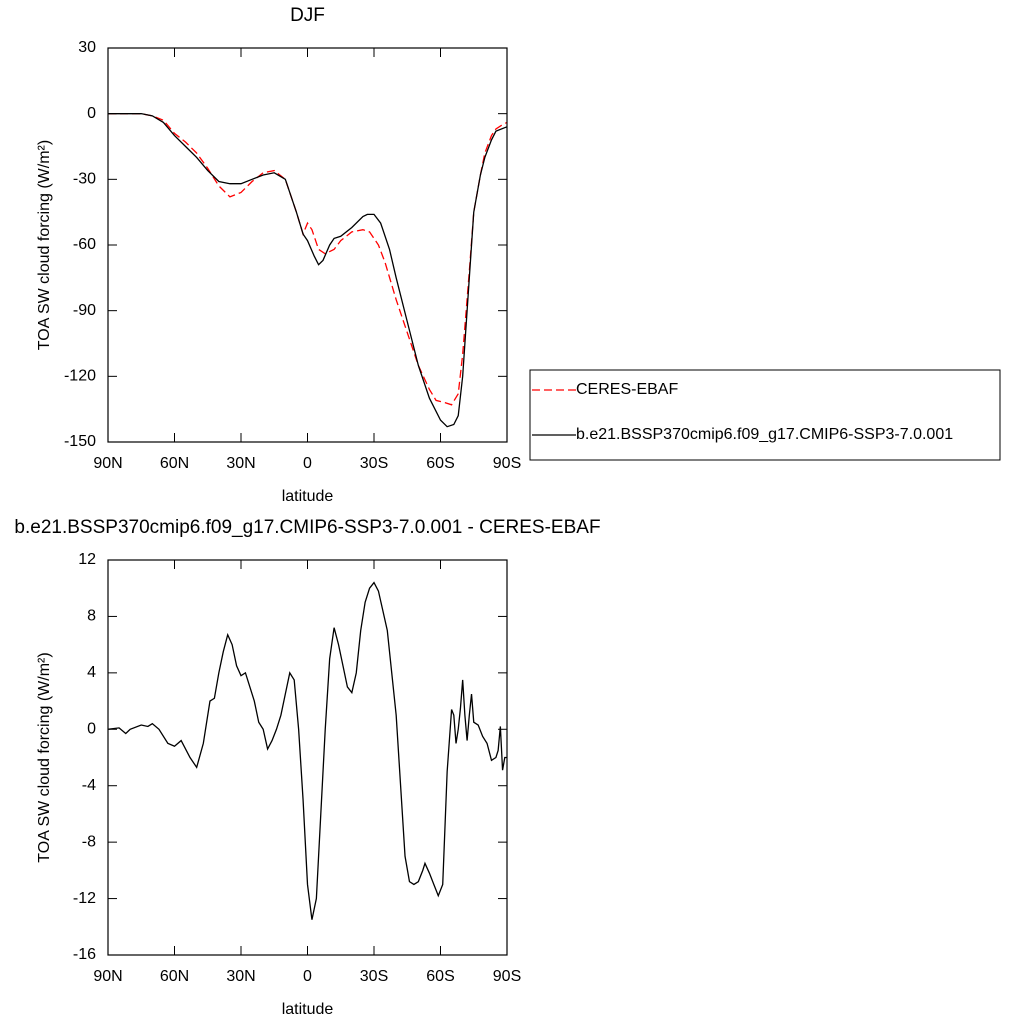  I want to click on chart-title: DJF, so click(307, 15).